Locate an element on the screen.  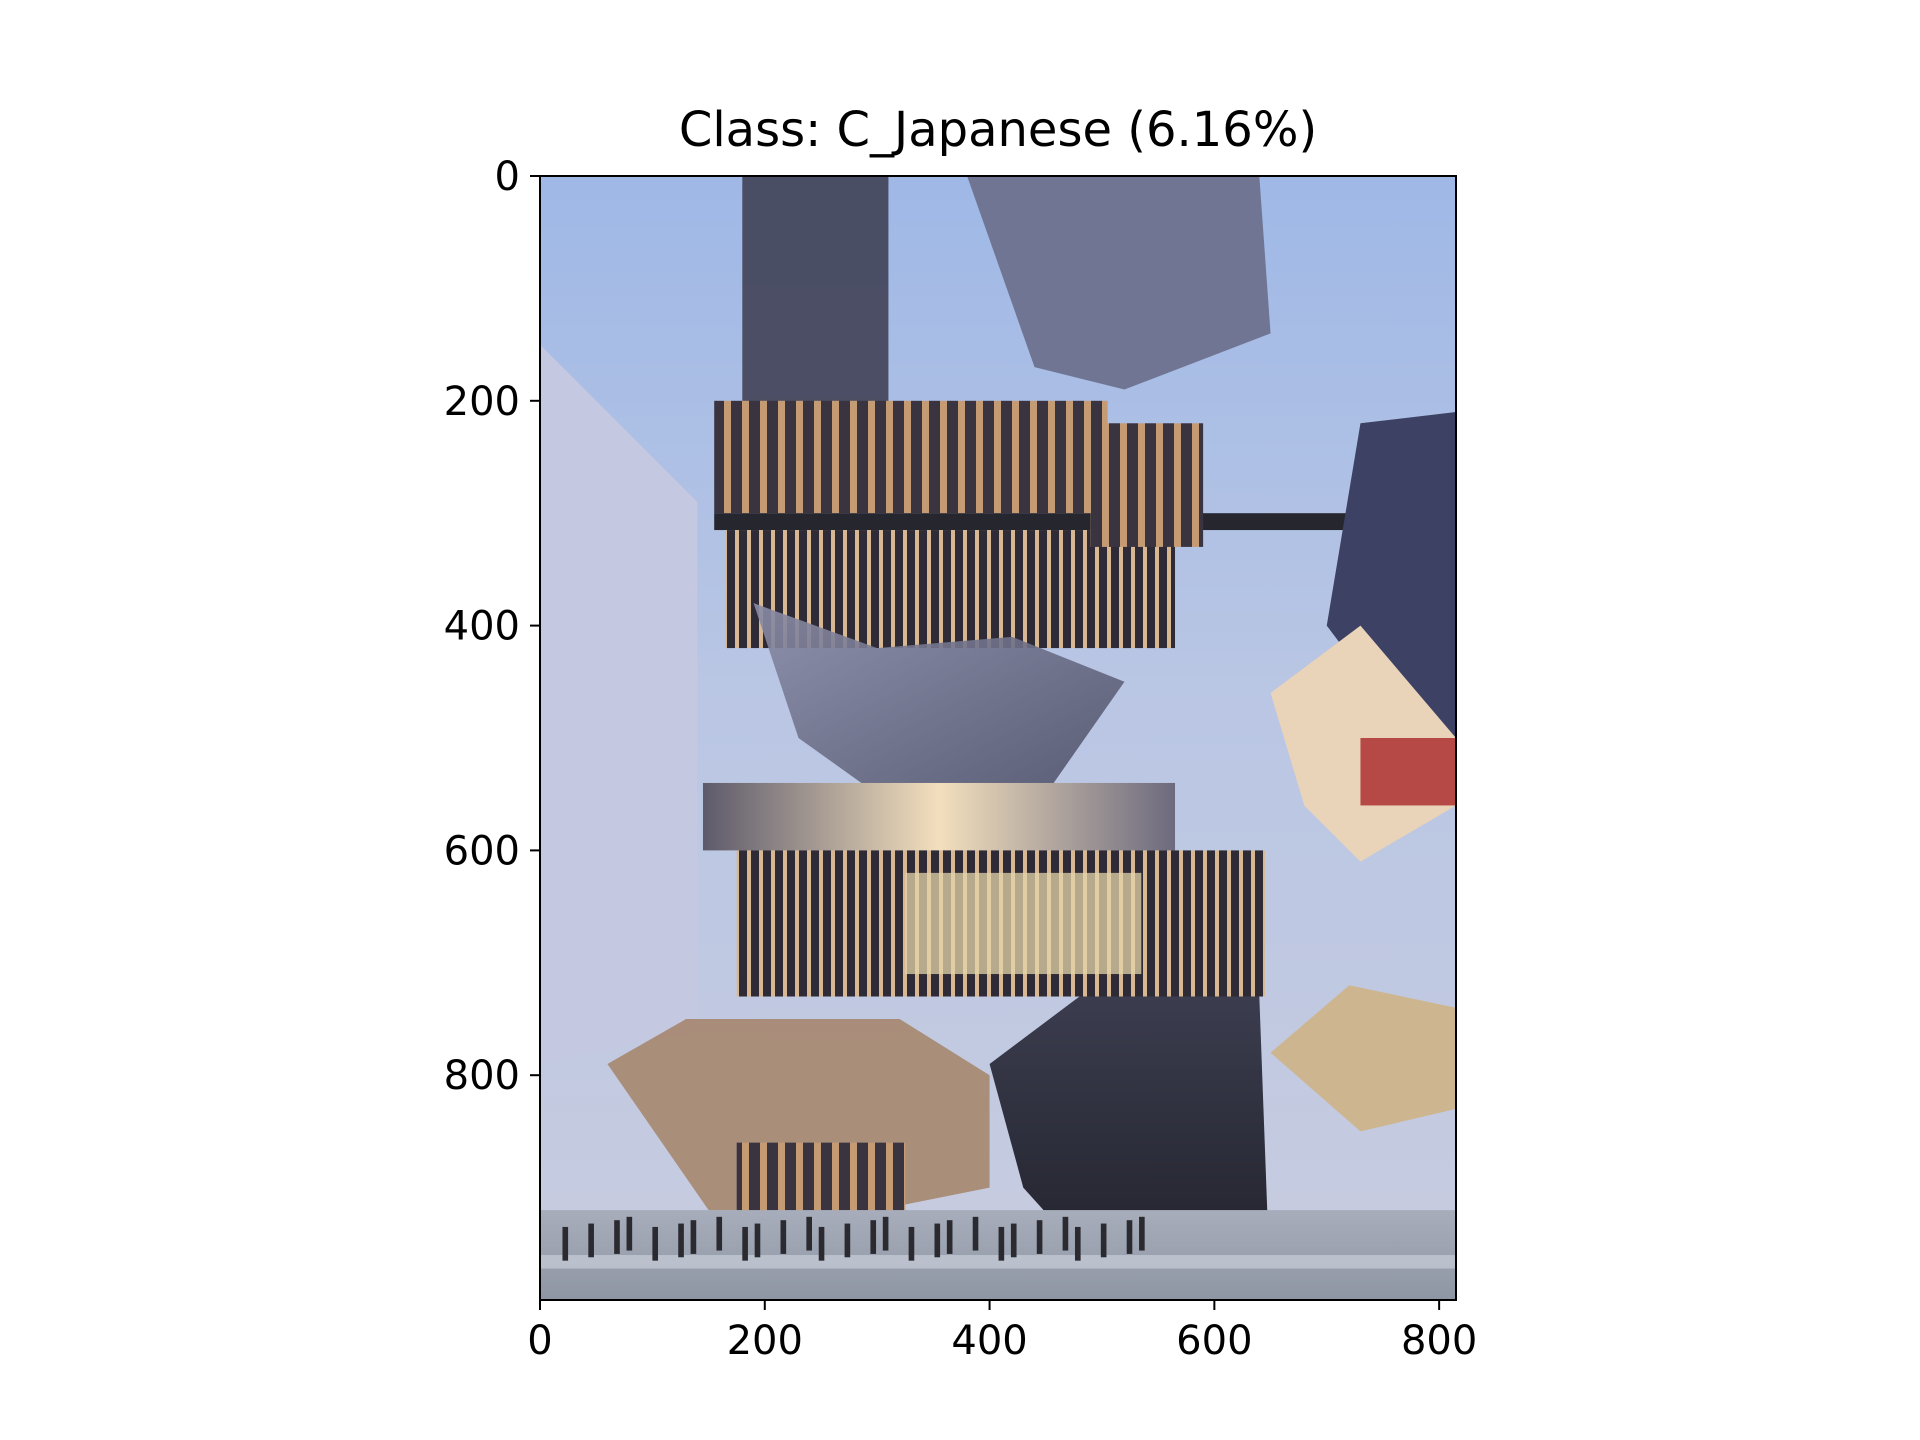
image-building-upper is located at coordinates (911, 457).